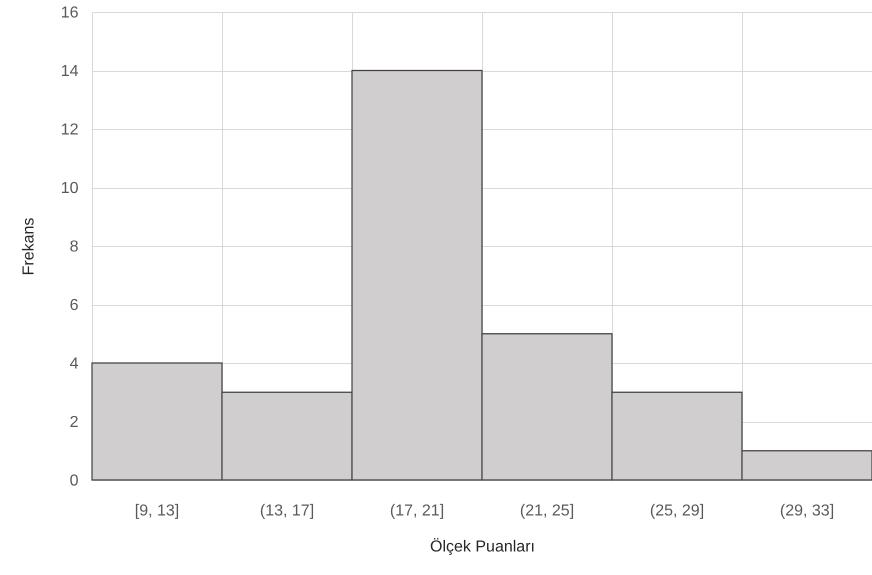 Image resolution: width=872 pixels, height=575 pixels. I want to click on y-tick-label: 16, so click(69, 13).